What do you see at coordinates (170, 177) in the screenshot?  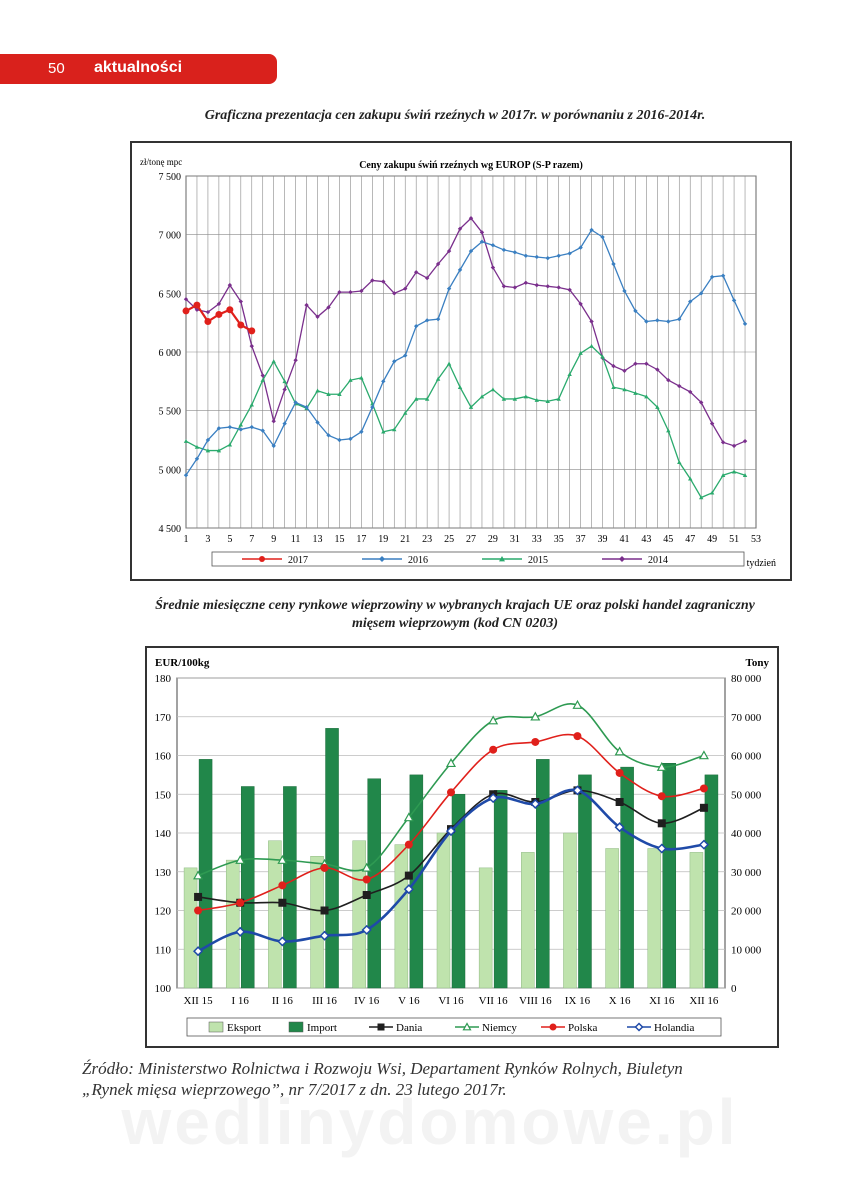 I see `y-tick-label: 7 500` at bounding box center [170, 177].